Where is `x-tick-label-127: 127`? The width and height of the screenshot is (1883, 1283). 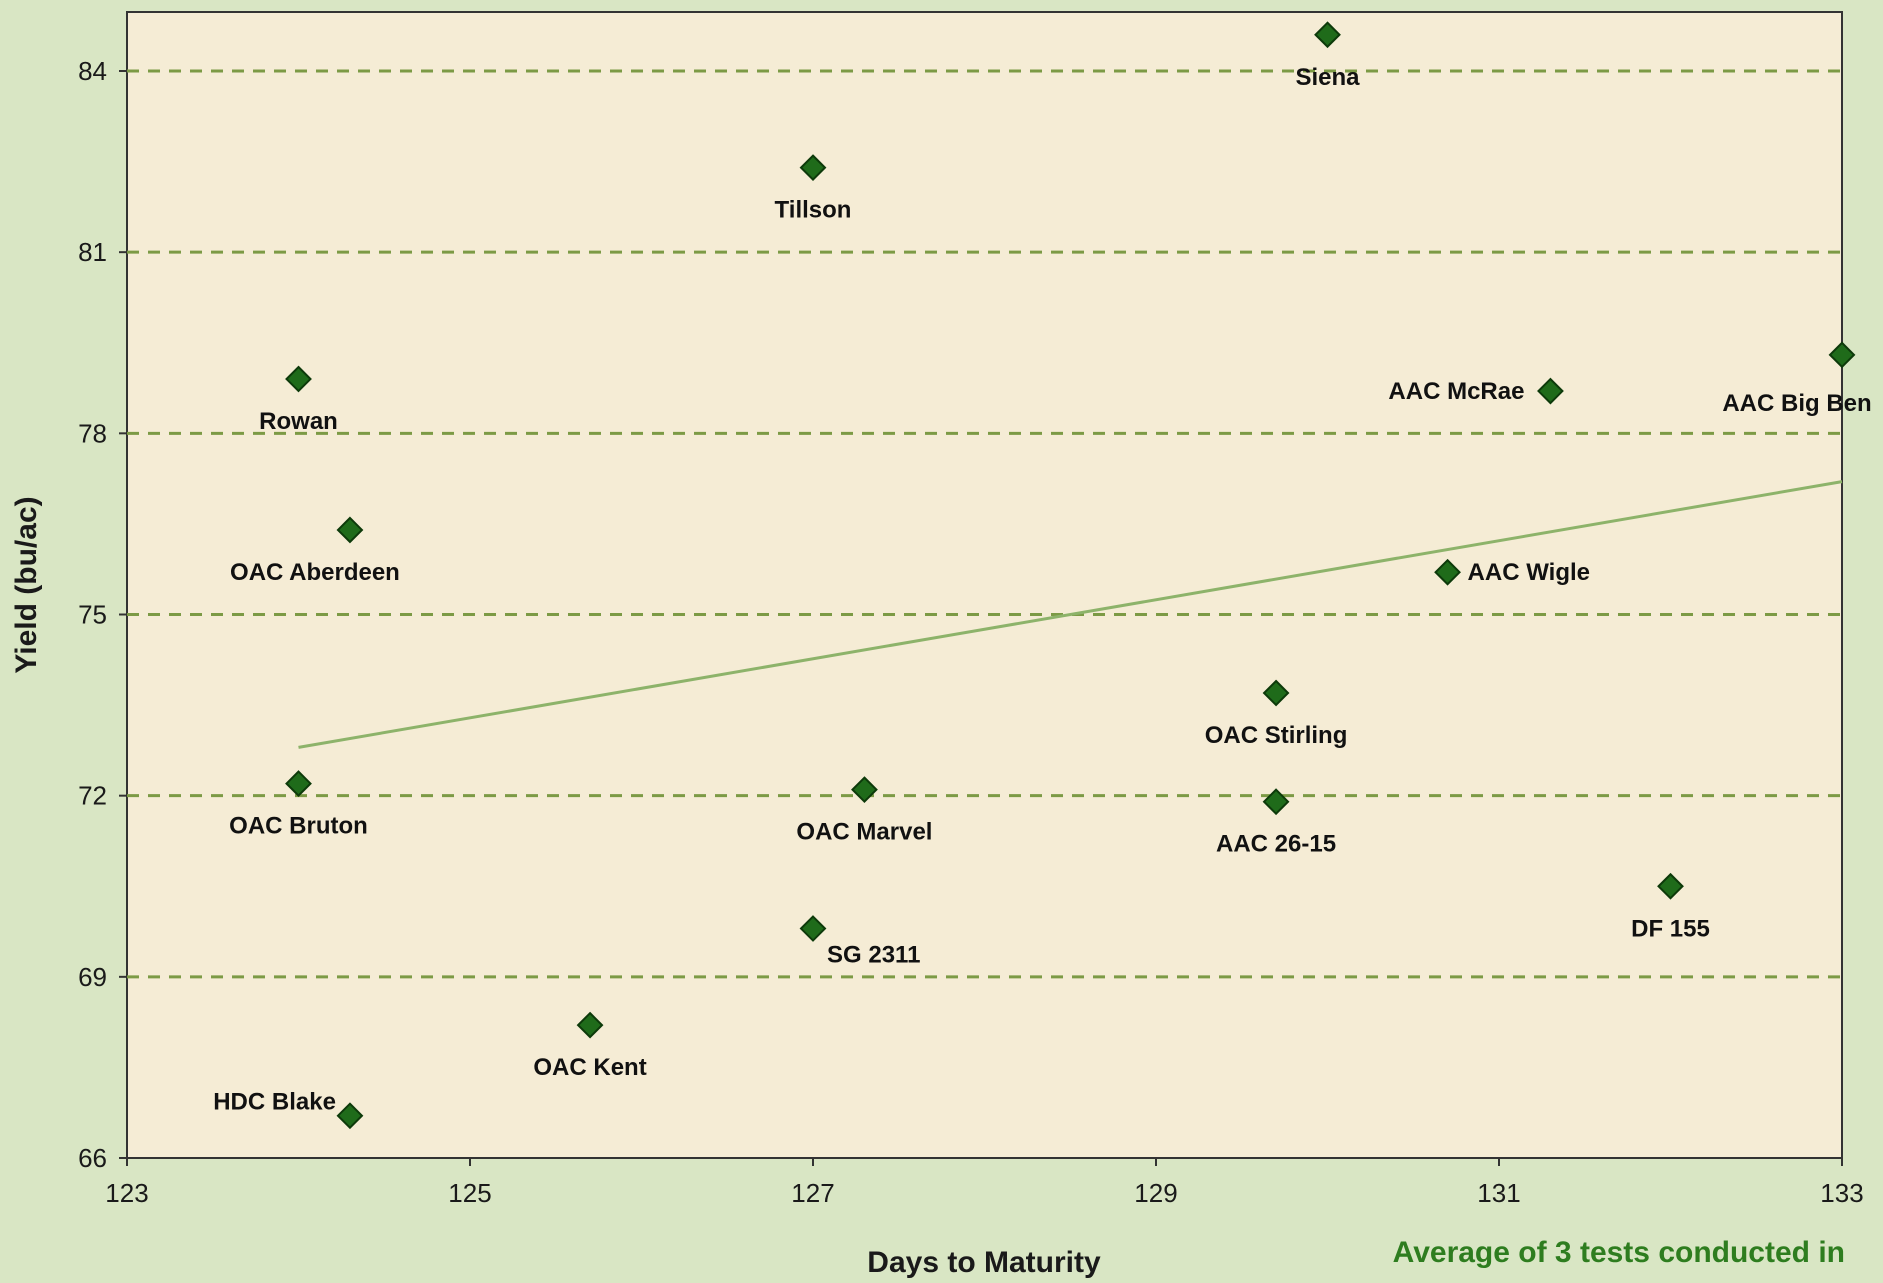 x-tick-label-127: 127 is located at coordinates (812, 1193).